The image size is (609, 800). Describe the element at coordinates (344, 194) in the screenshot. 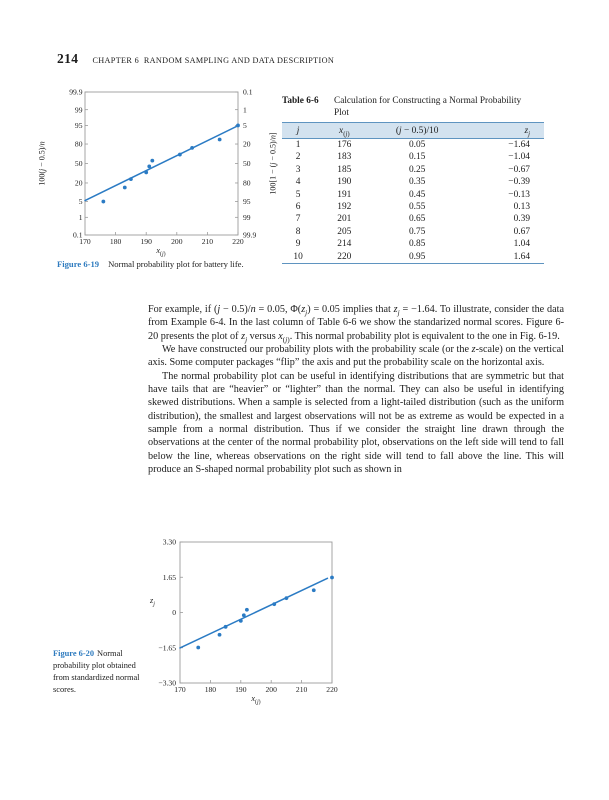

I see `table-cell: 191` at that location.